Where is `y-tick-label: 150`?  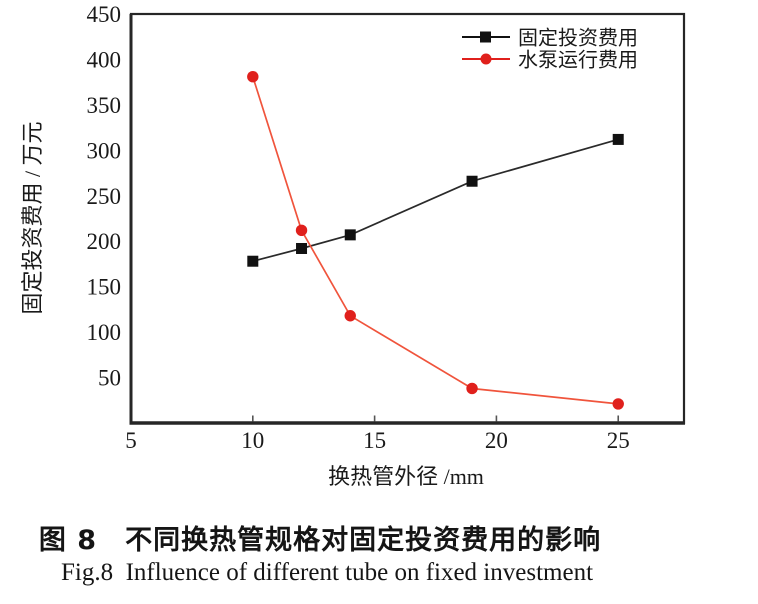
y-tick-label: 150 is located at coordinates (104, 287).